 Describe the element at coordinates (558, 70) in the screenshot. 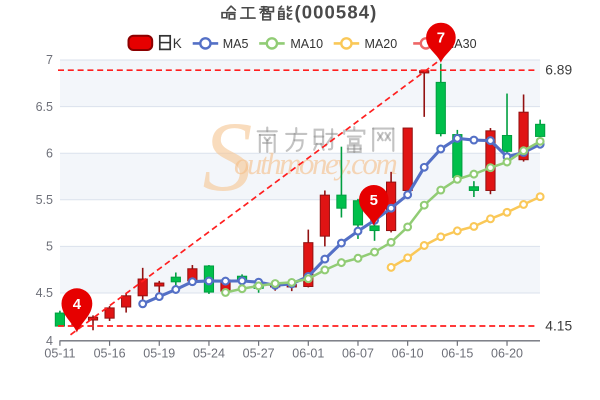

I see `svg-text: 6.89` at that location.